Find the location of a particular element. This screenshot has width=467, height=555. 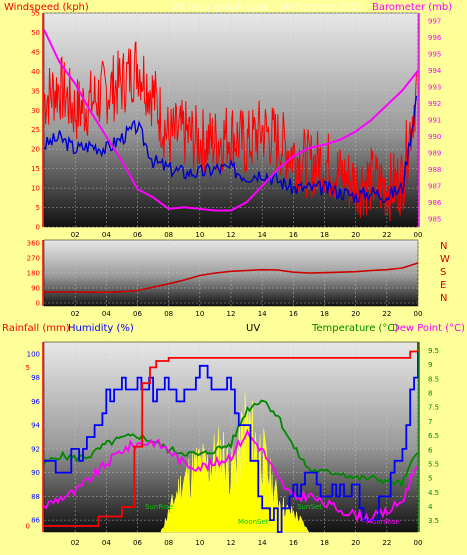

wind-direction-line is located at coordinates (231, 278).